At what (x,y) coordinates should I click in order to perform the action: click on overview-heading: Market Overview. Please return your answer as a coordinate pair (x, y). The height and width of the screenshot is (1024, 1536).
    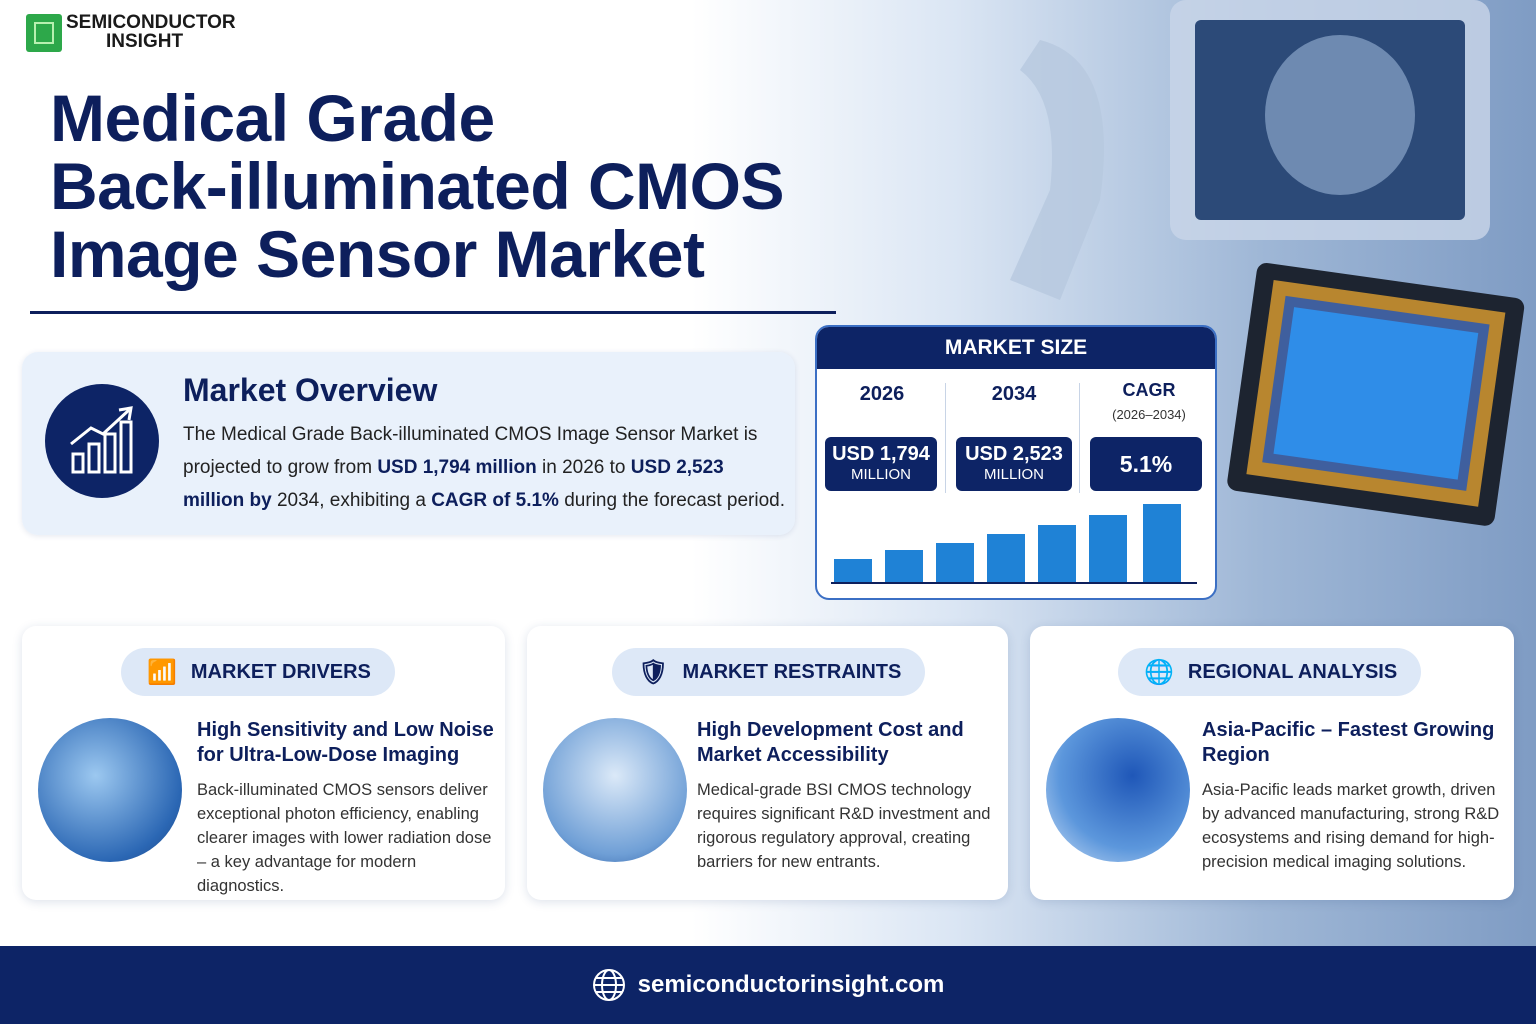
    Looking at the image, I should click on (310, 390).